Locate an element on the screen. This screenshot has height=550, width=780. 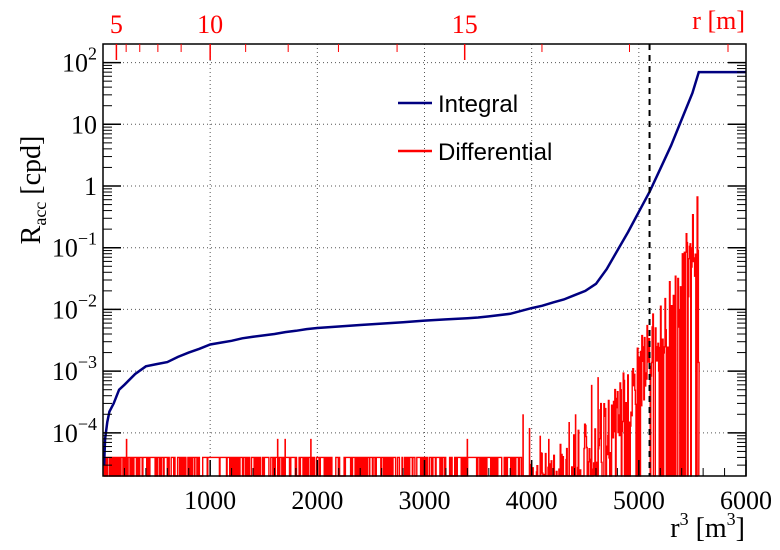
y-axis-title-main: R is located at coordinates (31, 234).